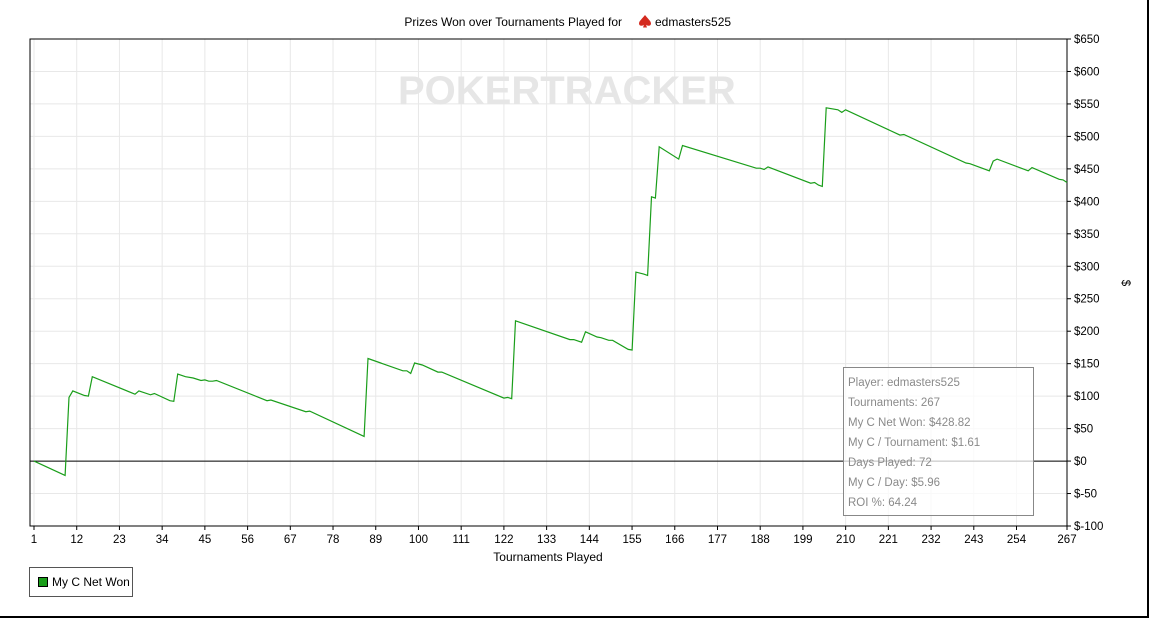 Image resolution: width=1149 pixels, height=618 pixels. Describe the element at coordinates (91, 582) in the screenshot. I see `legend-label: My C Net Won` at that location.